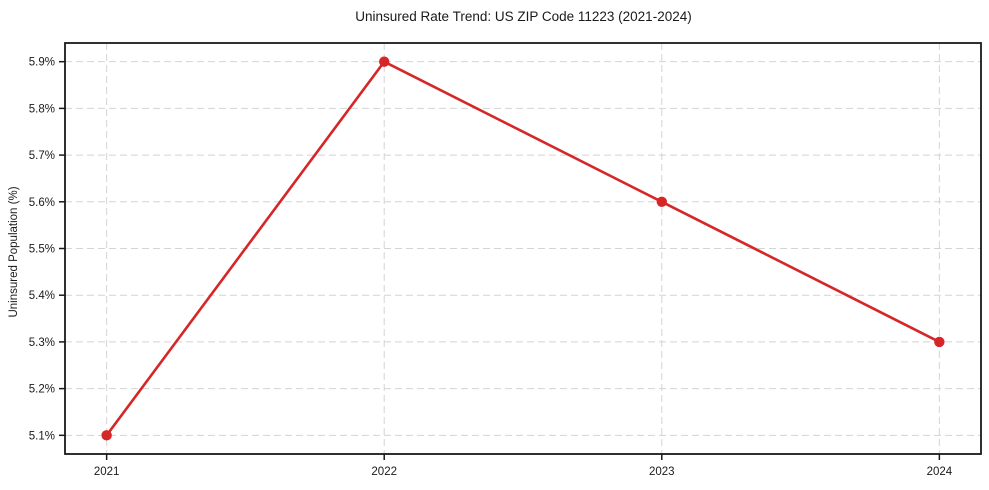 The image size is (989, 490). I want to click on x-tick-label: 2023, so click(662, 472).